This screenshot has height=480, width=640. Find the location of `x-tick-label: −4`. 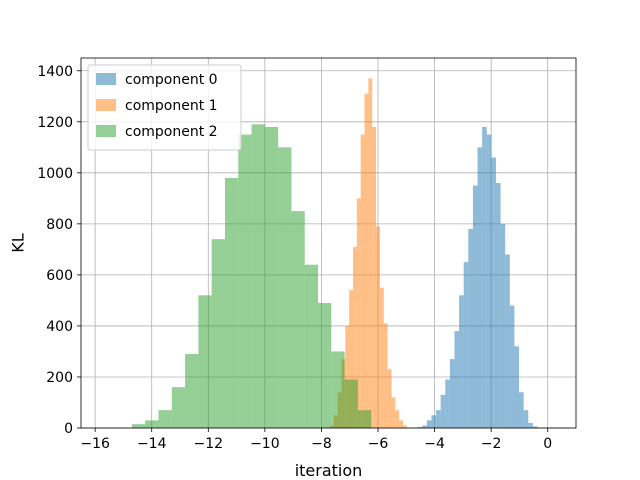

x-tick-label: −4 is located at coordinates (434, 444).